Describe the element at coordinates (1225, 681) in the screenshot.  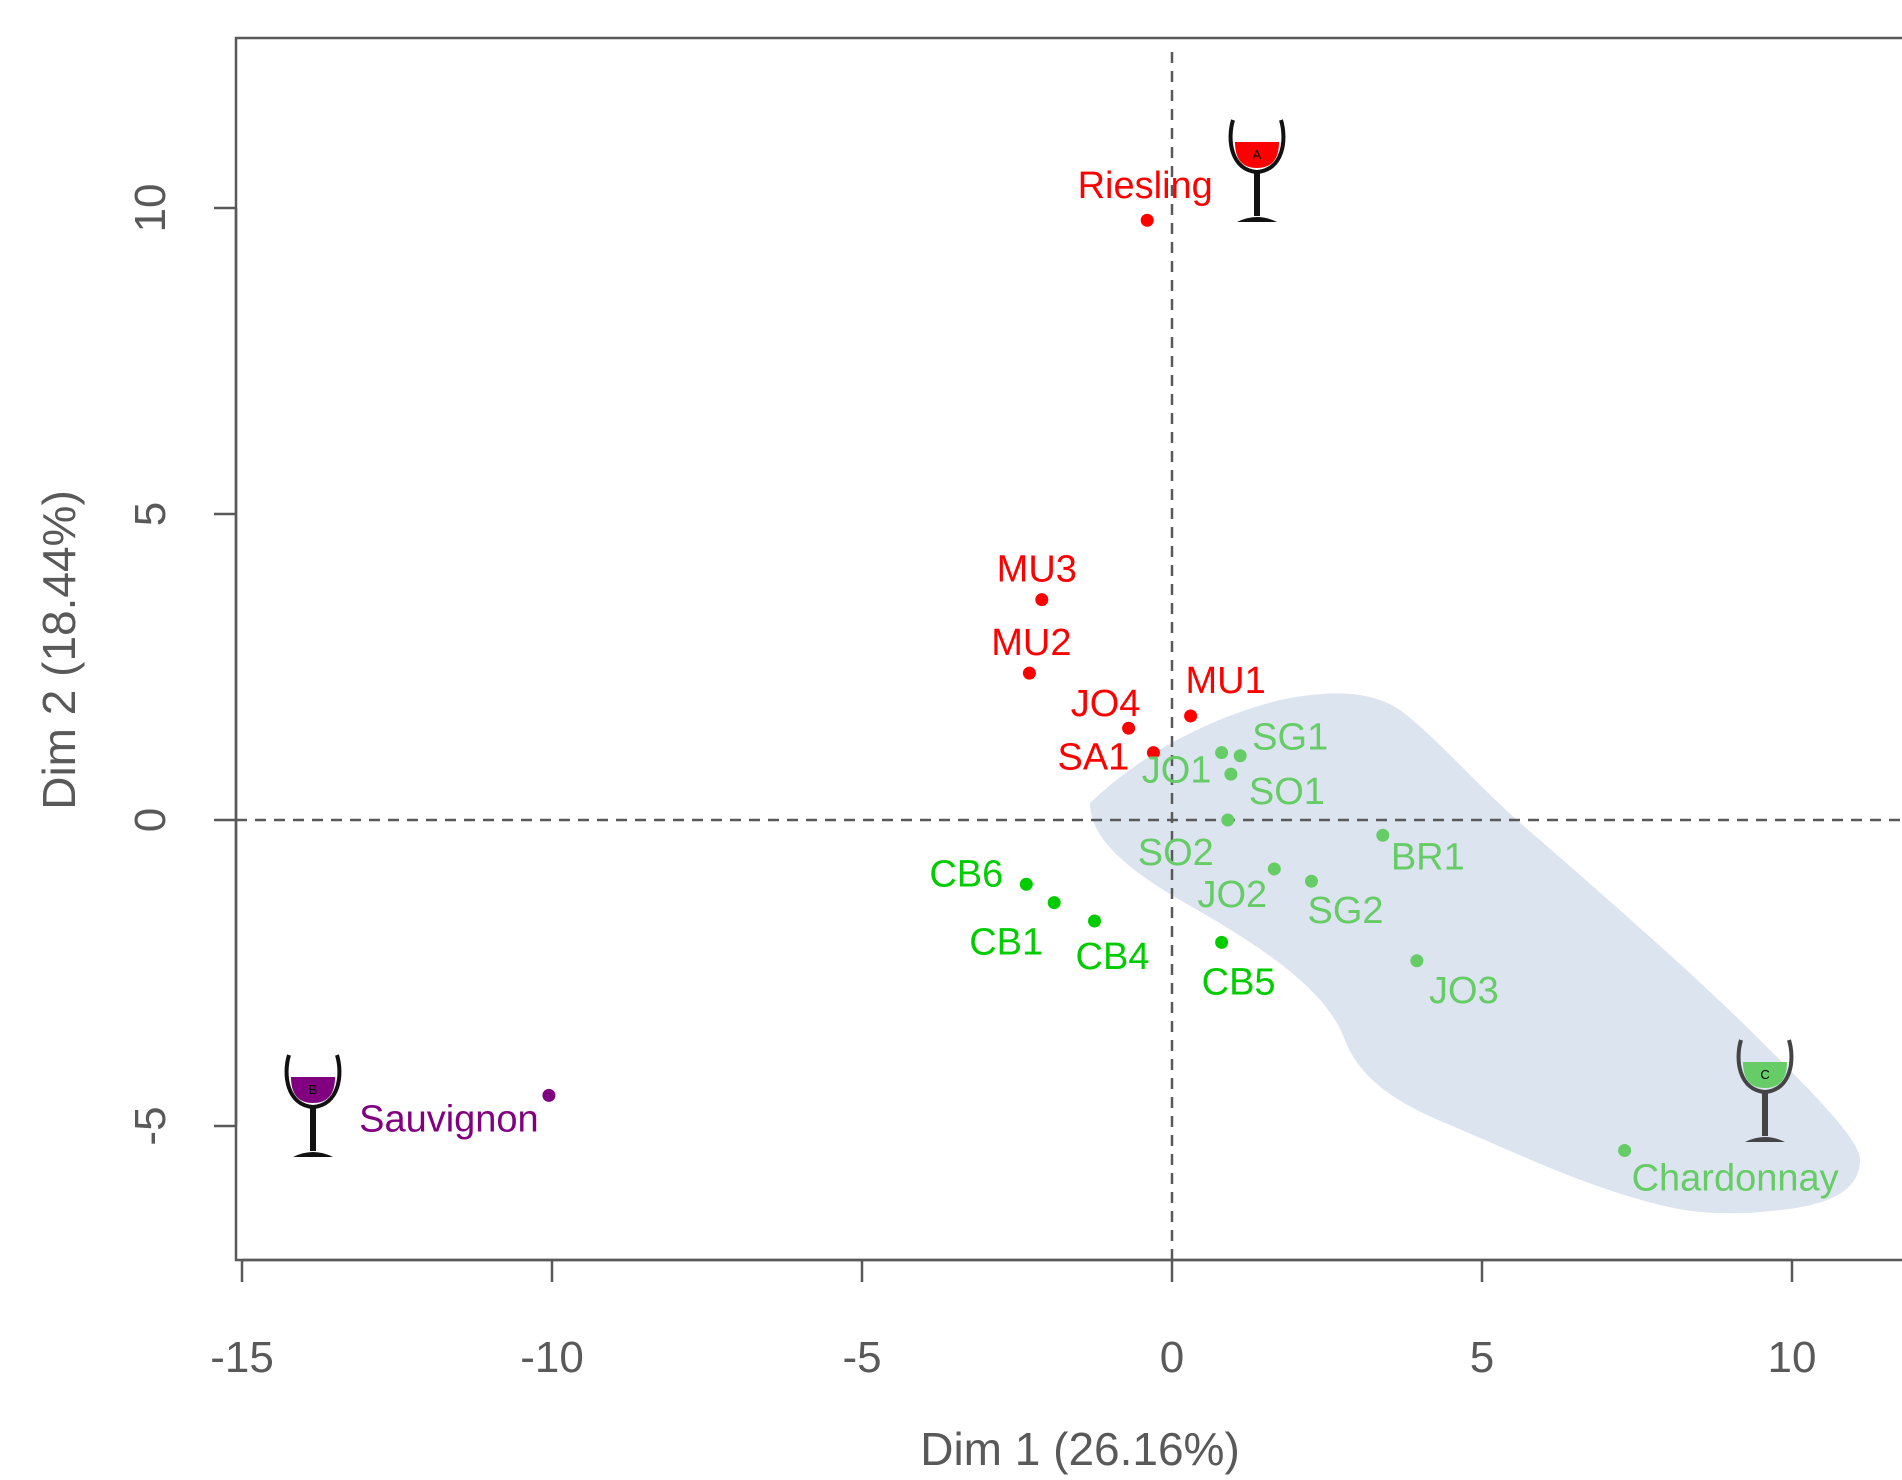
I see `data-point-label: MU1` at that location.